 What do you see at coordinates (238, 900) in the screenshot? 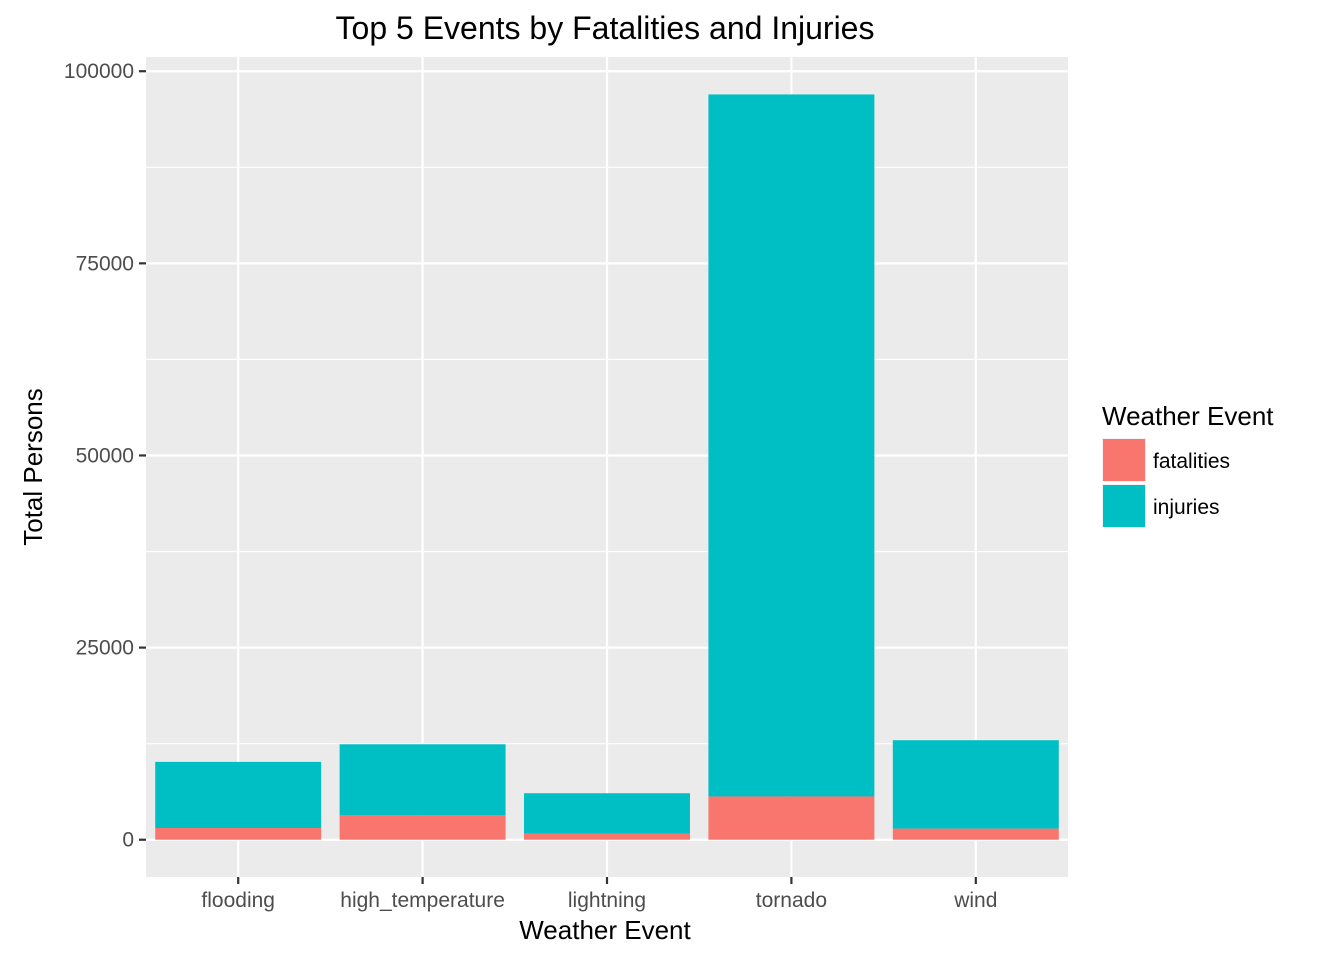
I see `x-tick-label: flooding` at bounding box center [238, 900].